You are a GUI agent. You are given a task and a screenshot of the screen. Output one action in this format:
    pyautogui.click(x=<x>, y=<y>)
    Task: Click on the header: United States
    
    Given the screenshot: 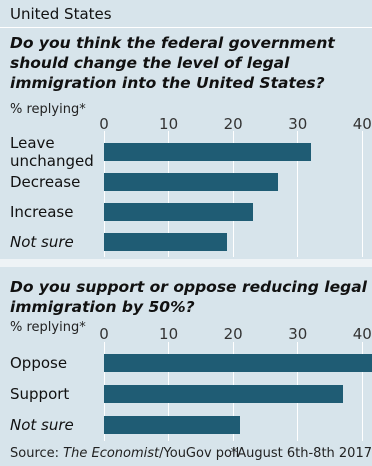 What is the action you would take?
    pyautogui.click(x=61, y=14)
    